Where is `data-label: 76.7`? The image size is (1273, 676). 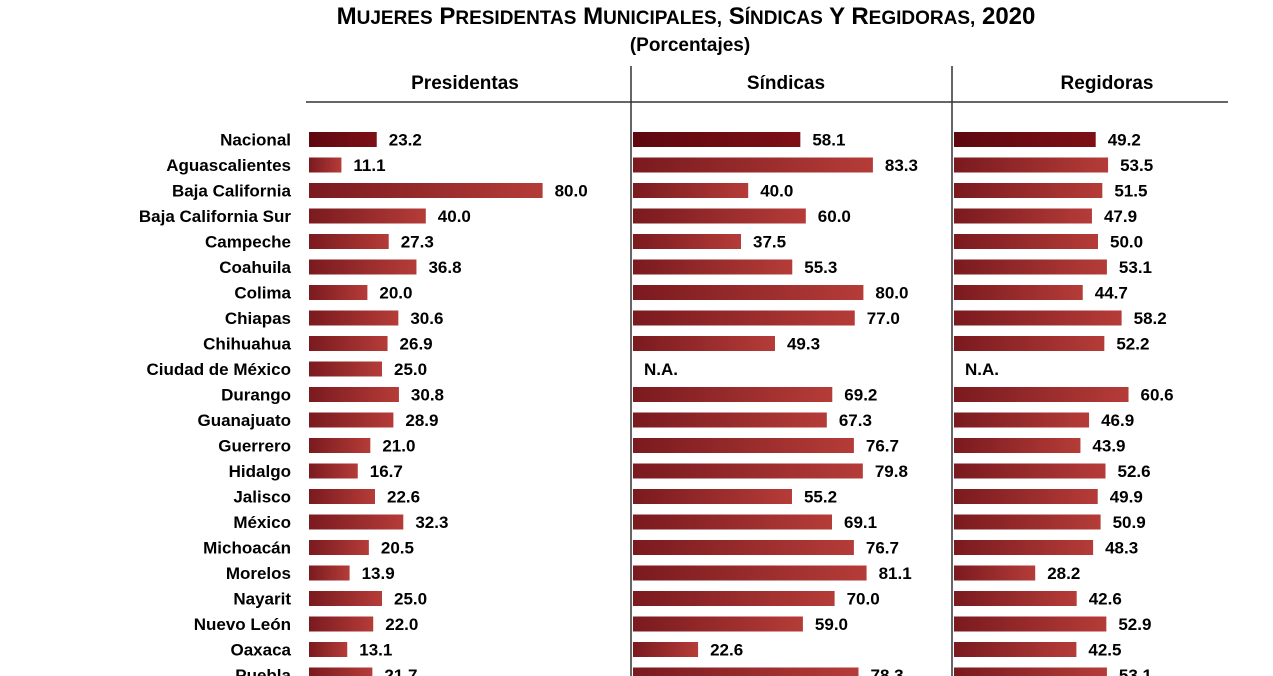
data-label: 76.7 is located at coordinates (882, 548).